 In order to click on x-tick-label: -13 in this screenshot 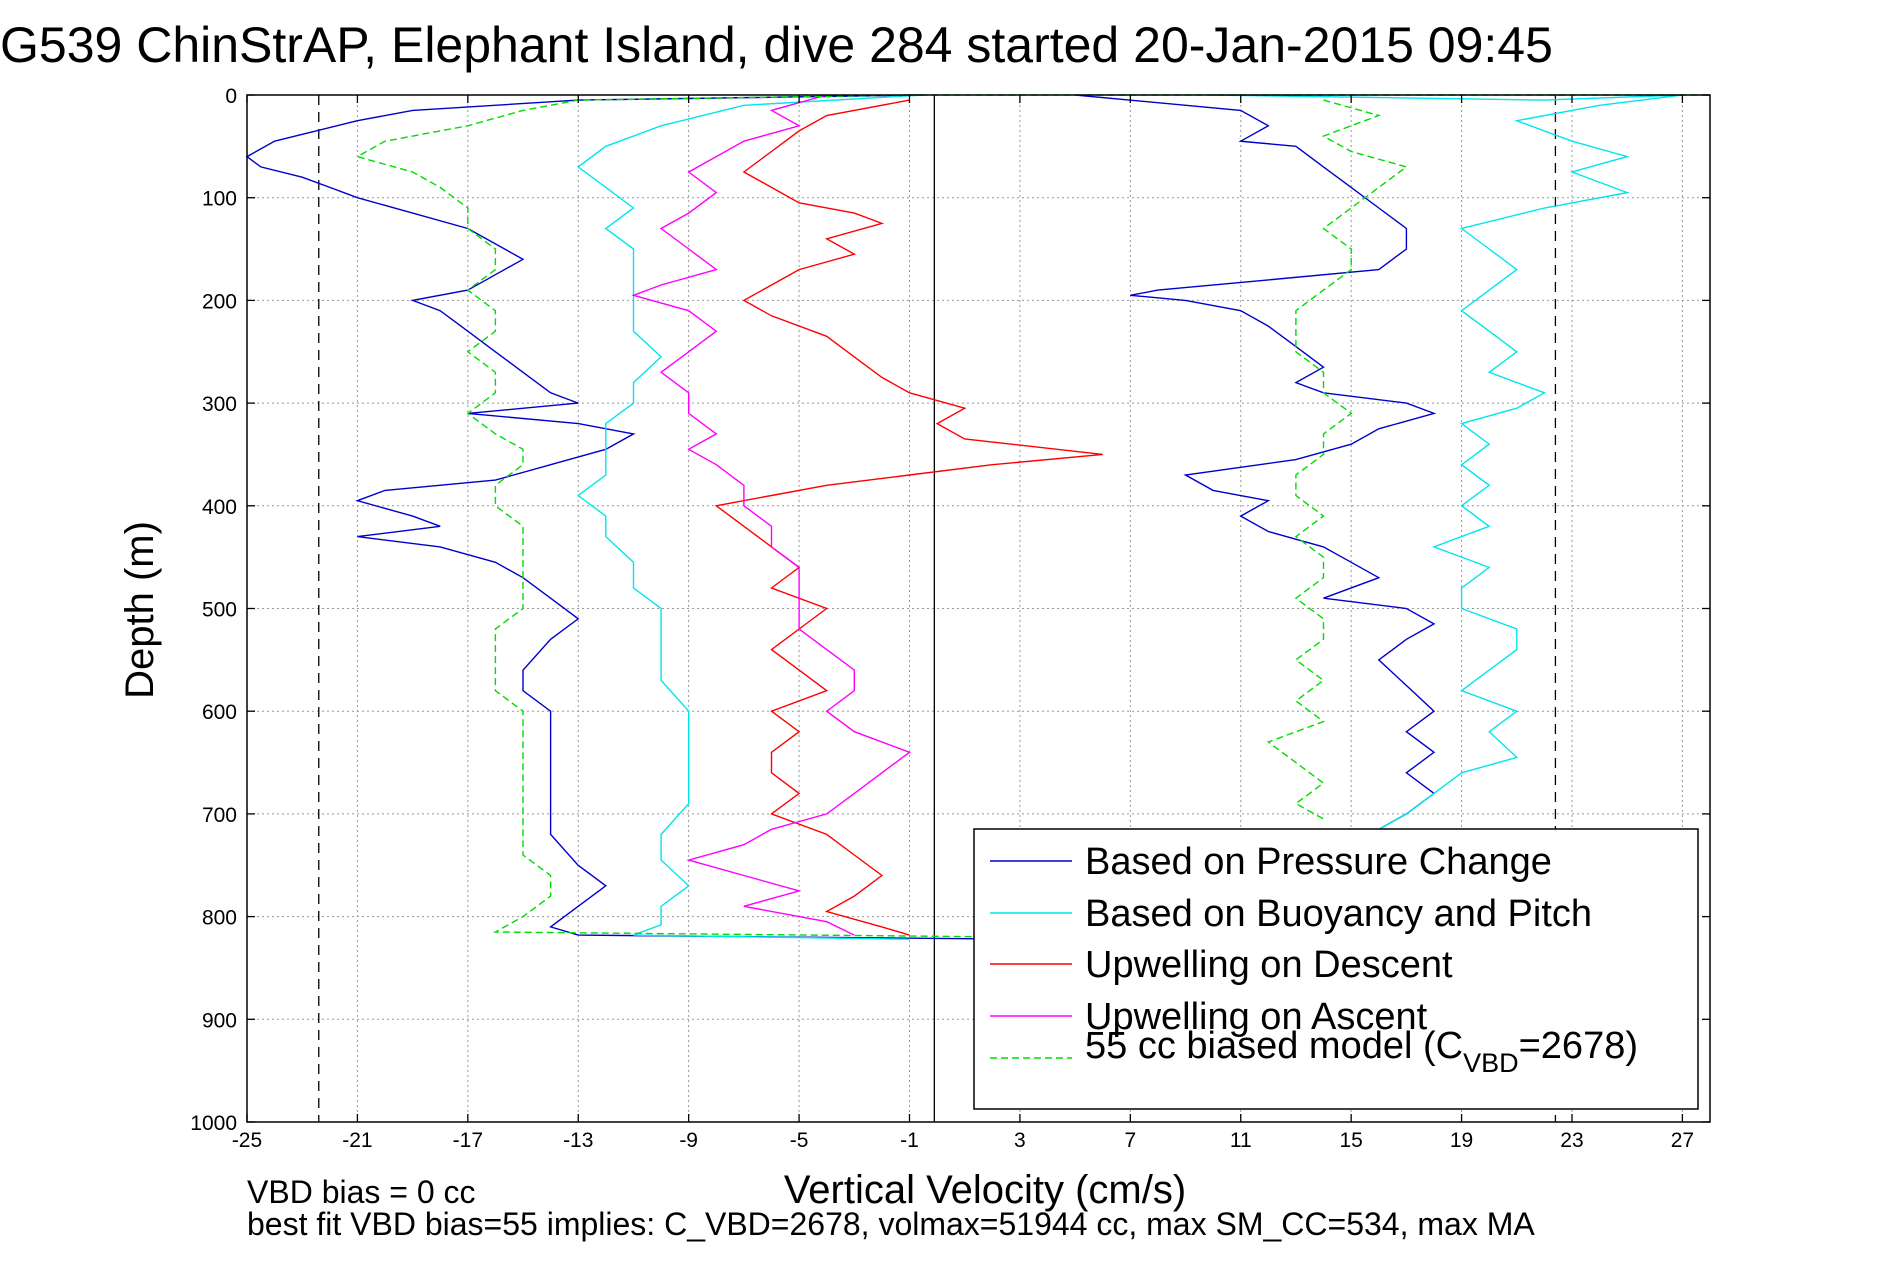, I will do `click(578, 1140)`.